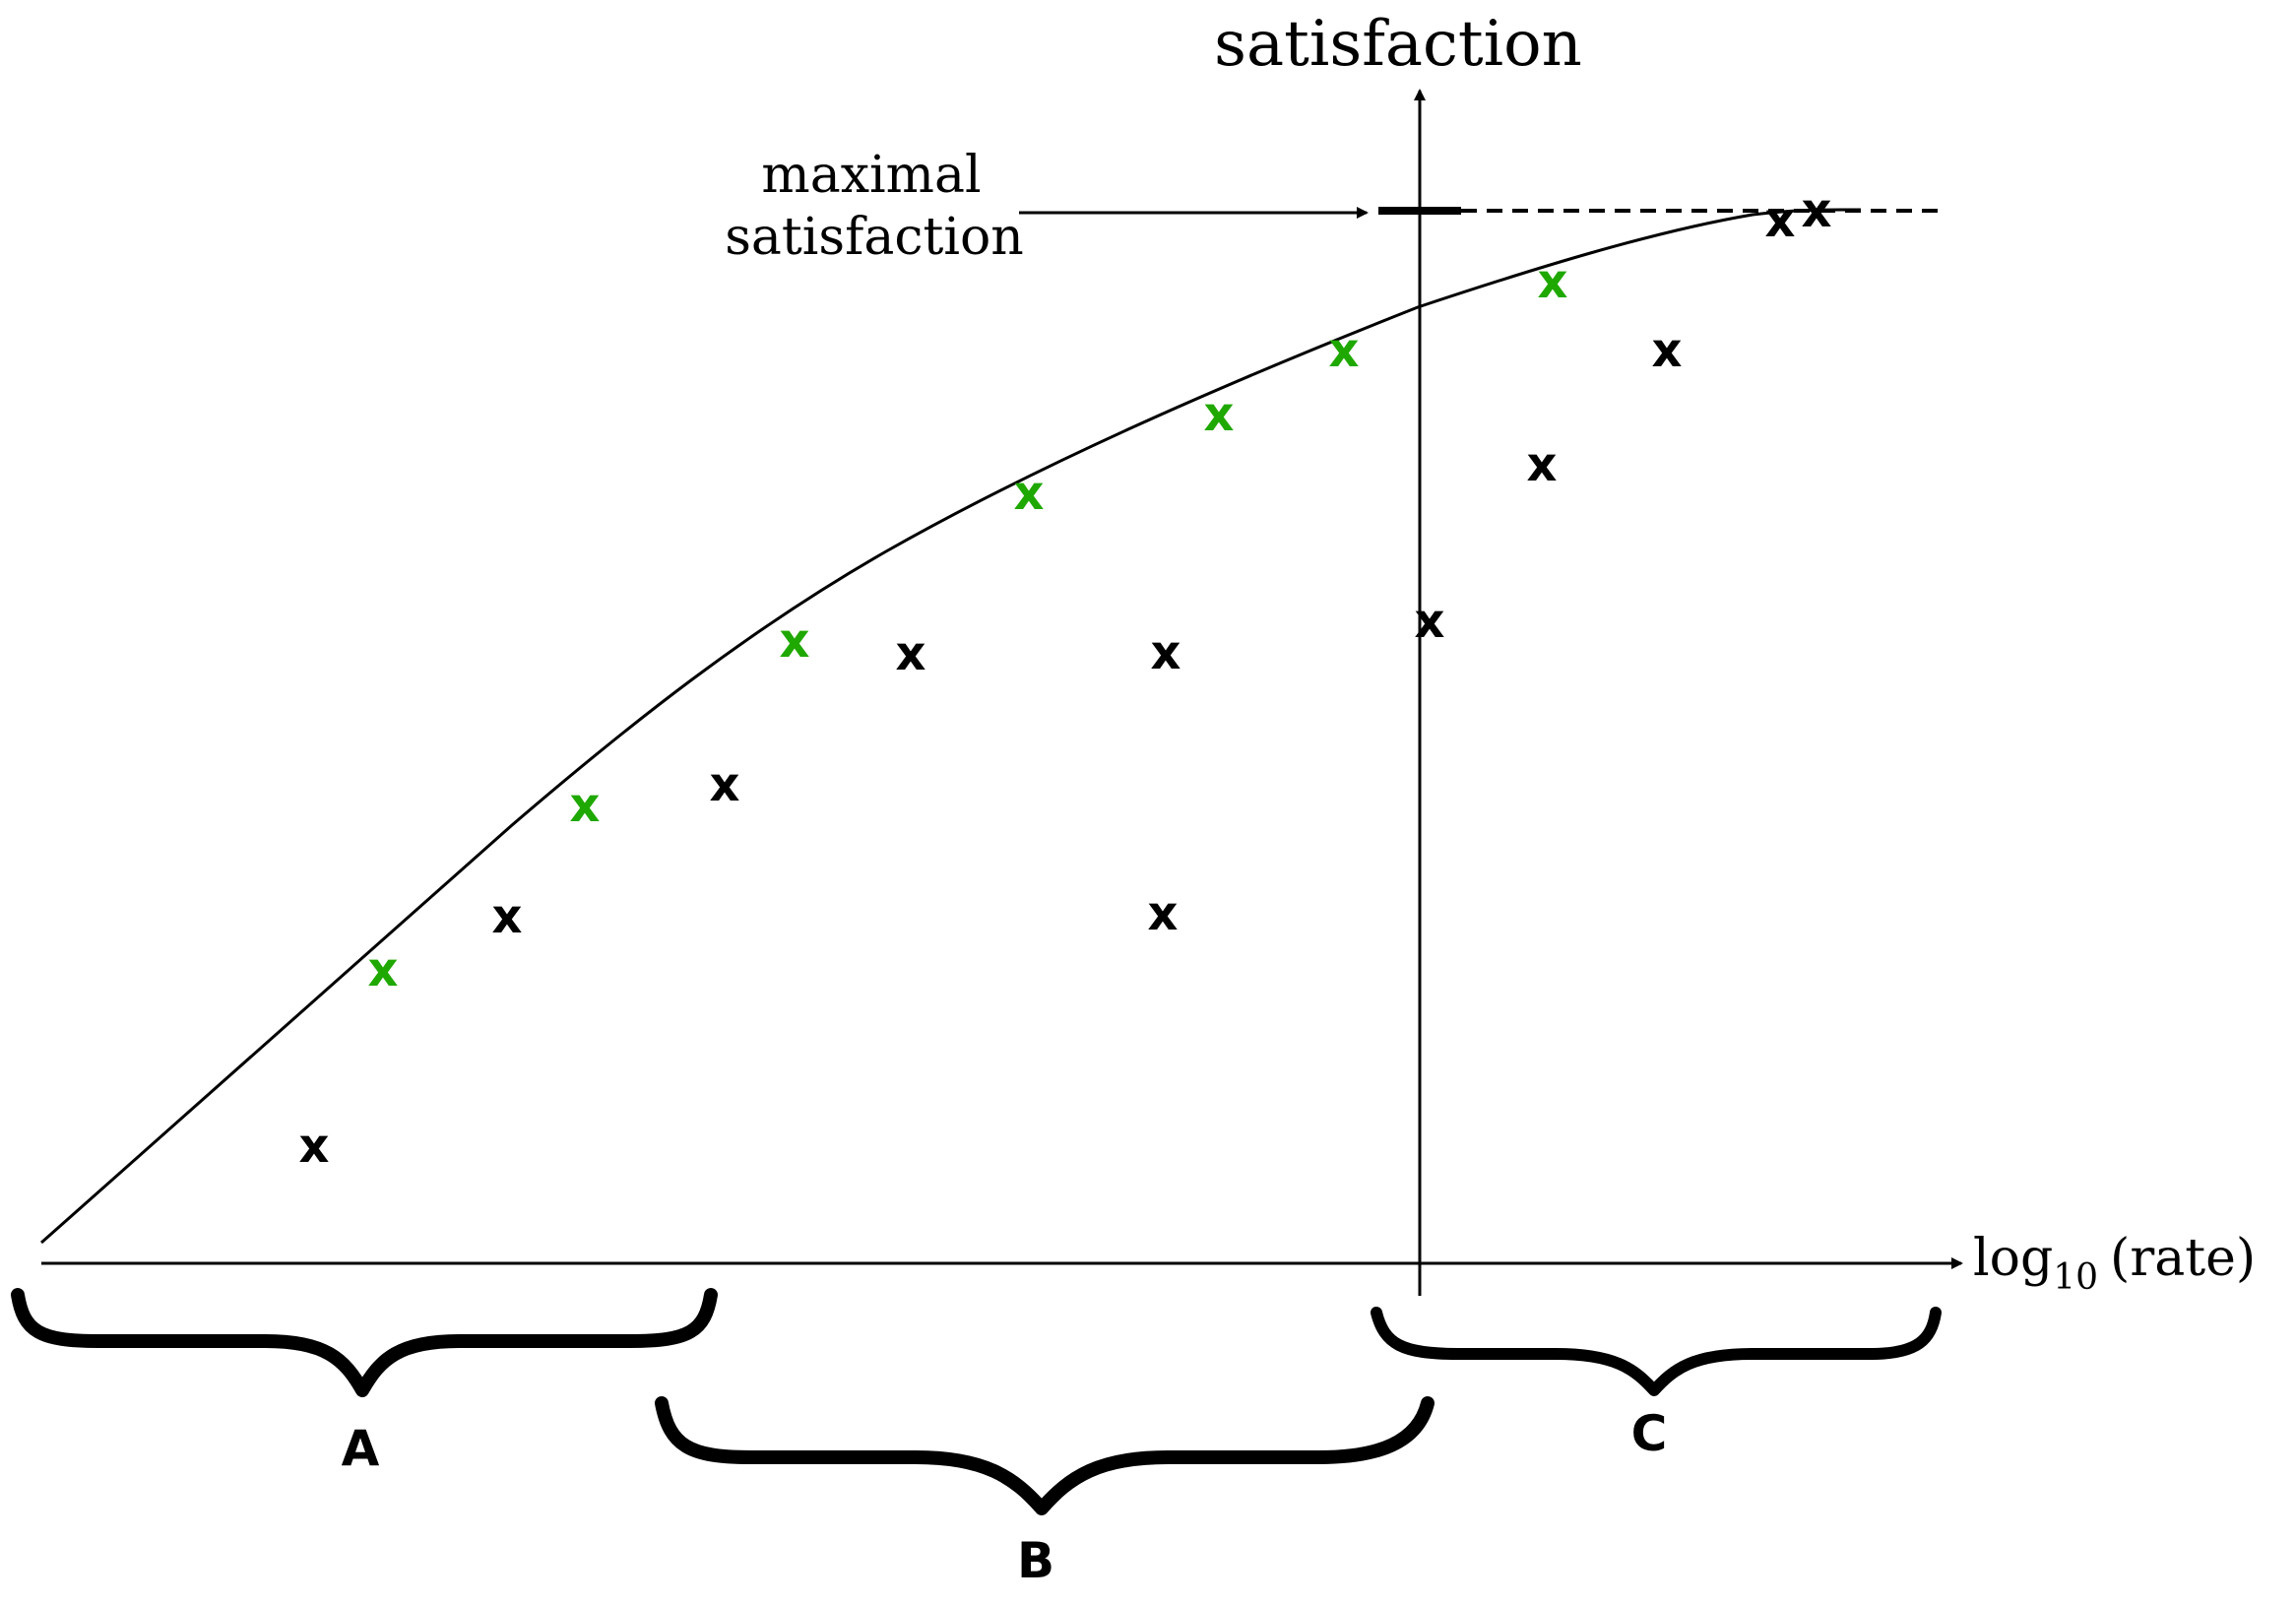 The height and width of the screenshot is (1605, 2296). What do you see at coordinates (874, 237) in the screenshot?
I see `annotation-satisfaction: satisfaction` at bounding box center [874, 237].